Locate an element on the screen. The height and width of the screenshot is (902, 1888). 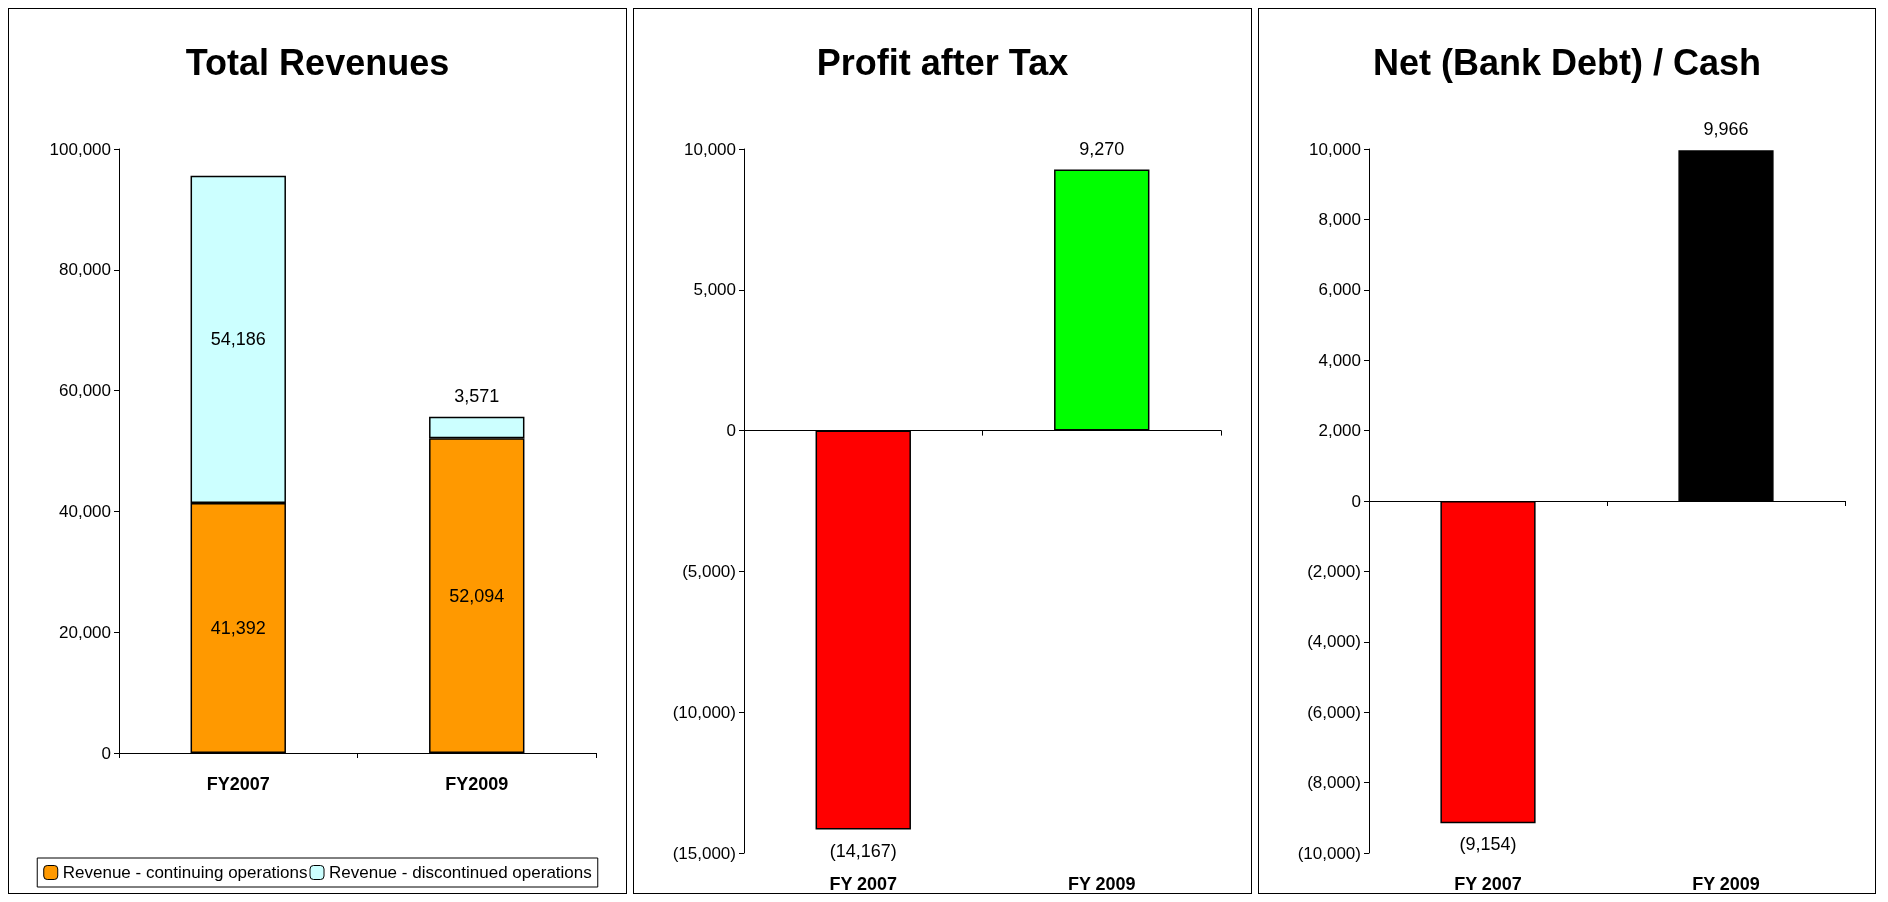
y-tick-label: 80,000 is located at coordinates (85, 270).